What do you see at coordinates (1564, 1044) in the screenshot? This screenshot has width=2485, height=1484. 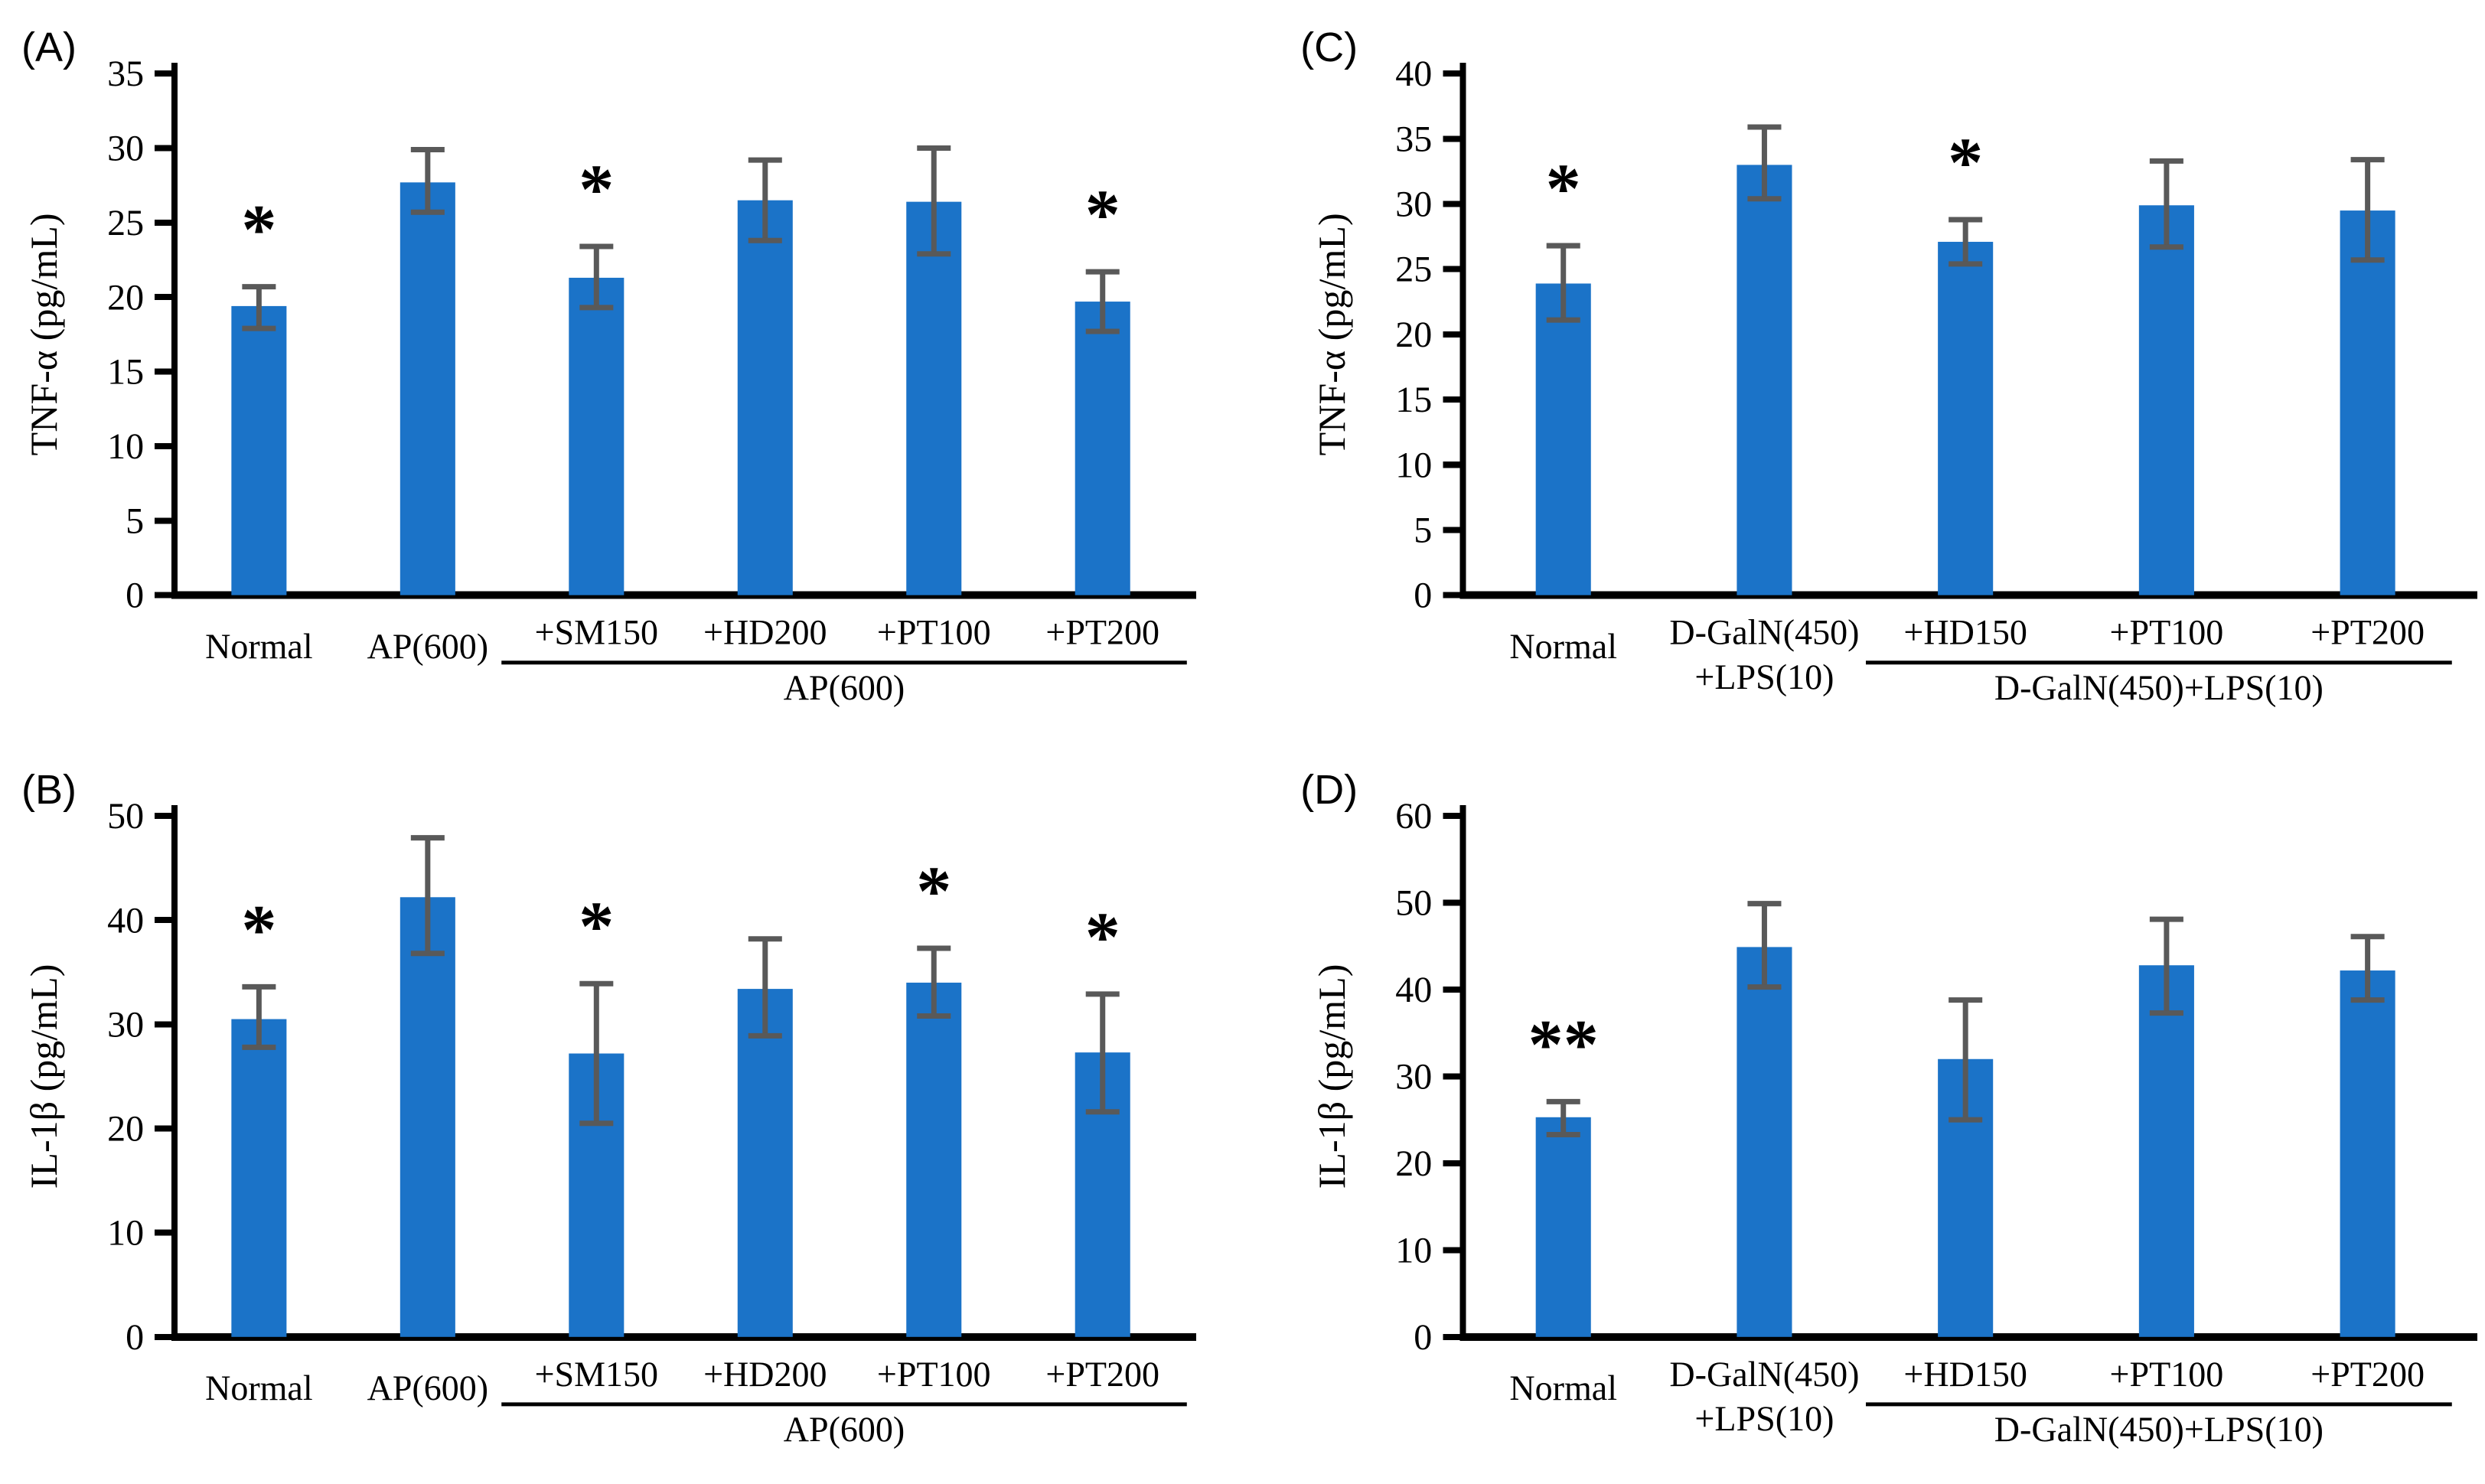 I see `significance-marker: **` at bounding box center [1564, 1044].